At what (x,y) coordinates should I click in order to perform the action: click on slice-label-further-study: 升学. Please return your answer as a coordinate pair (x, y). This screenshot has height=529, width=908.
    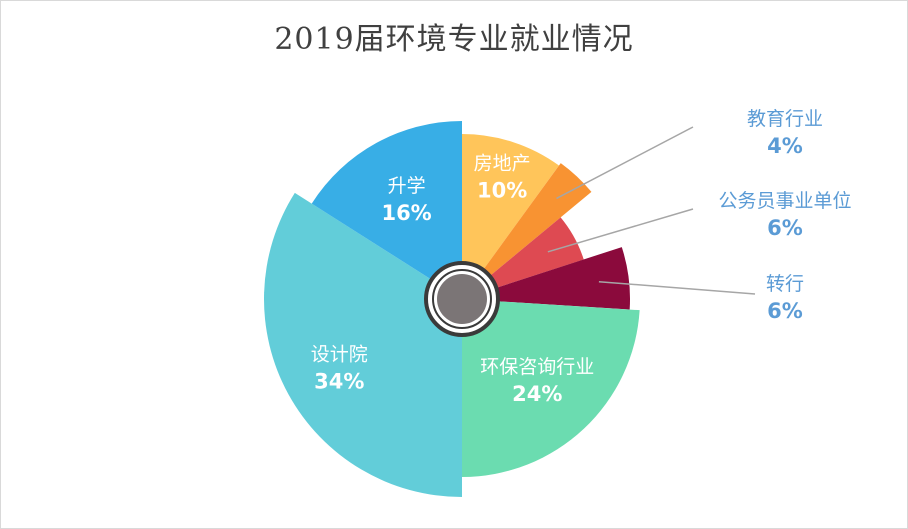
    Looking at the image, I should click on (407, 186).